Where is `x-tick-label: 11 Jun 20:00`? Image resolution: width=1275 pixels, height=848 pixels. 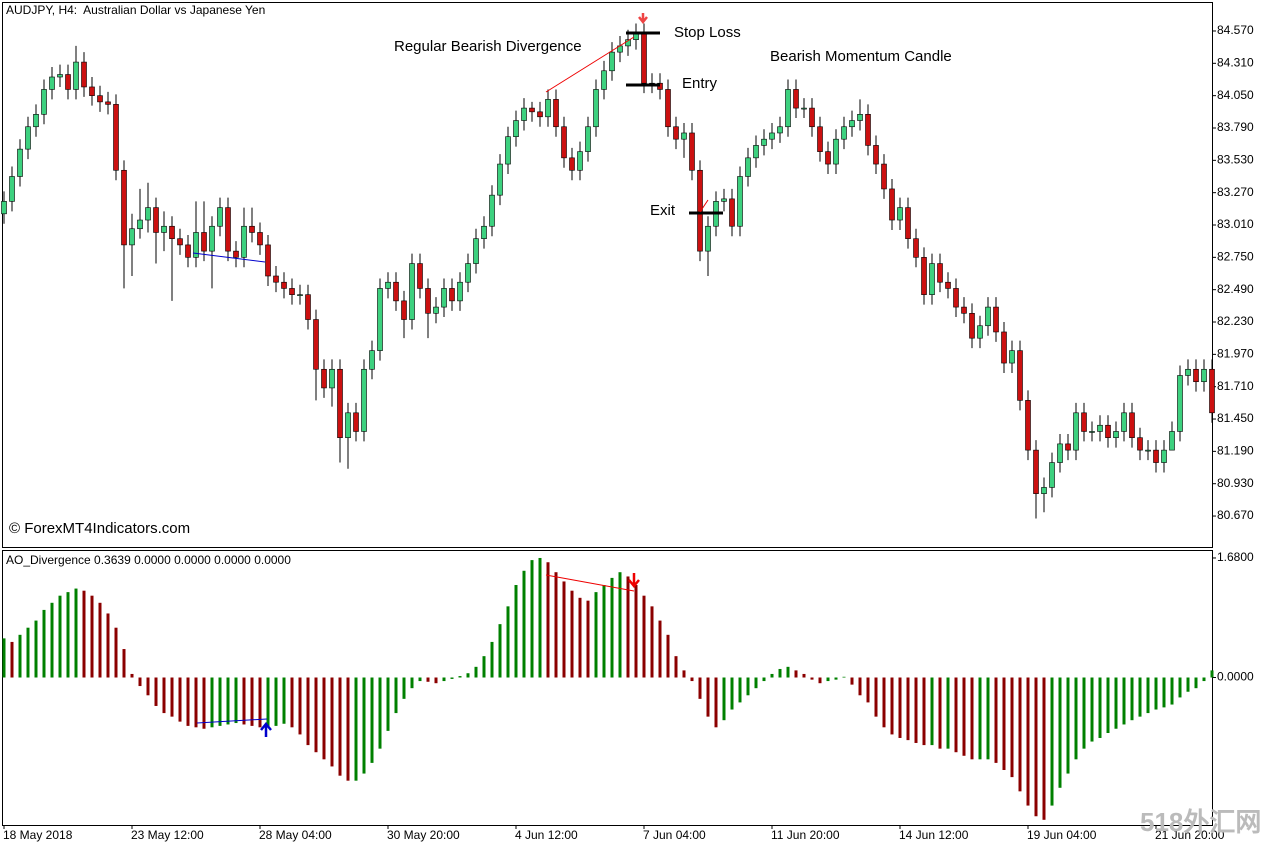 x-tick-label: 11 Jun 20:00 is located at coordinates (805, 835).